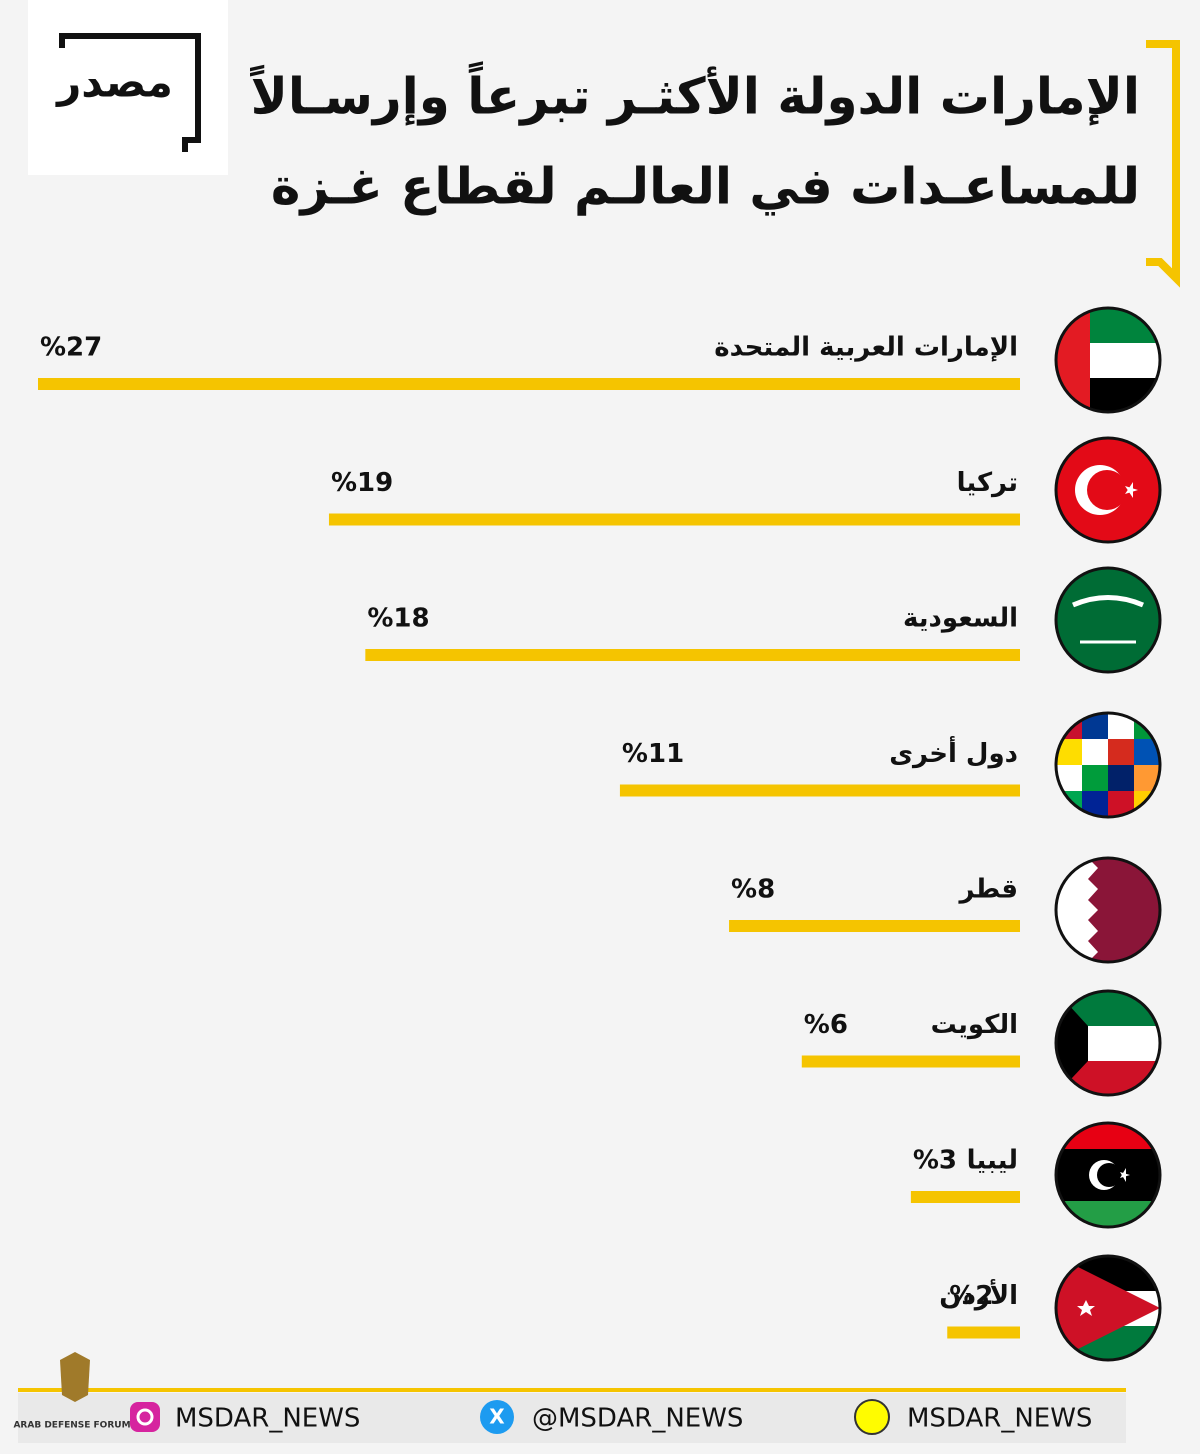 This screenshot has height=1454, width=1200. I want to click on footer-bar, so click(572, 1418).